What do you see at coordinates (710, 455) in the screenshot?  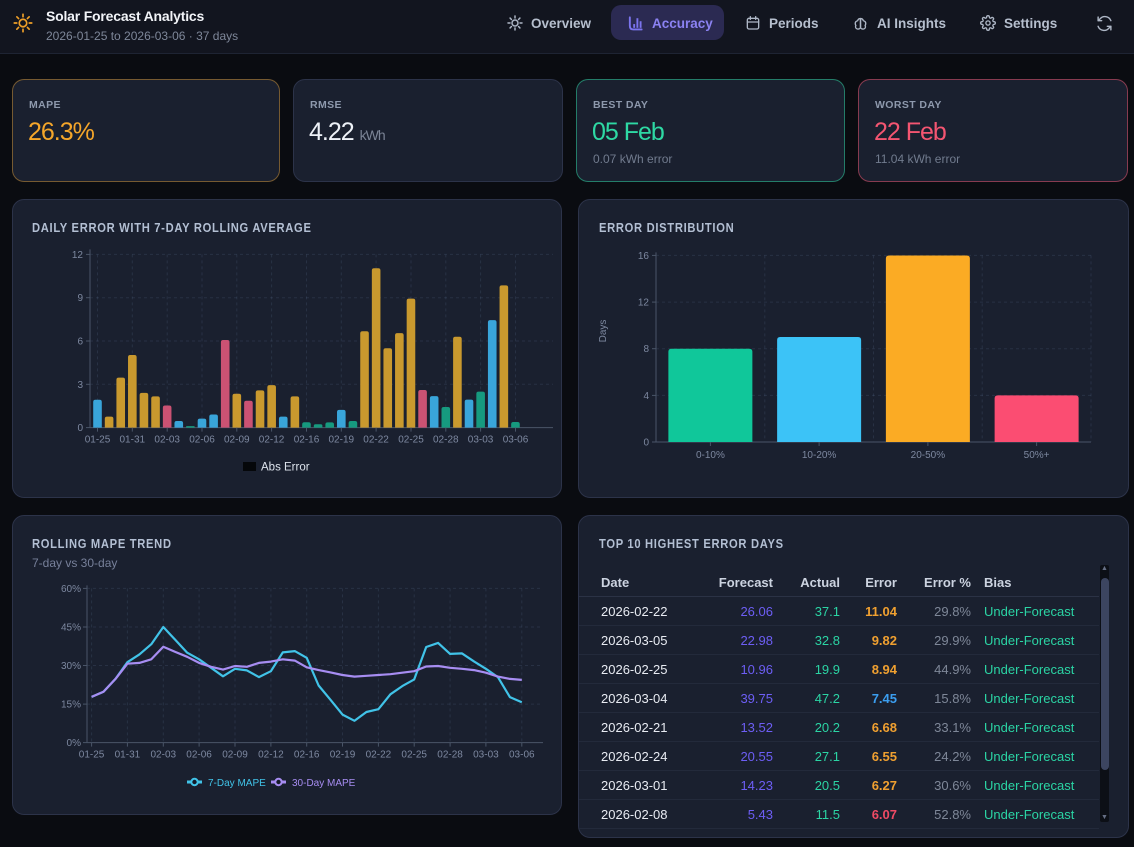 I see `svg-text: 0-10%` at bounding box center [710, 455].